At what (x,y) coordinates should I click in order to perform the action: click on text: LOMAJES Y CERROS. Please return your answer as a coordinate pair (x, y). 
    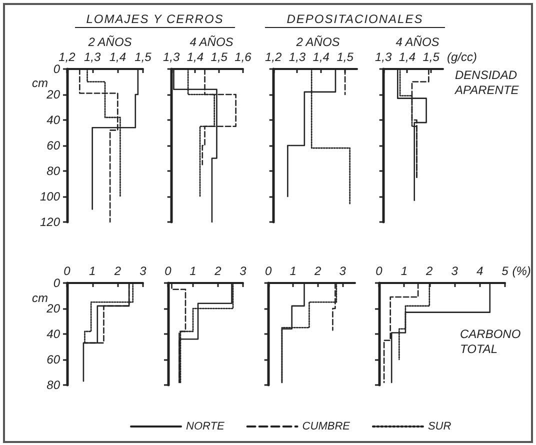
    Looking at the image, I should click on (155, 20).